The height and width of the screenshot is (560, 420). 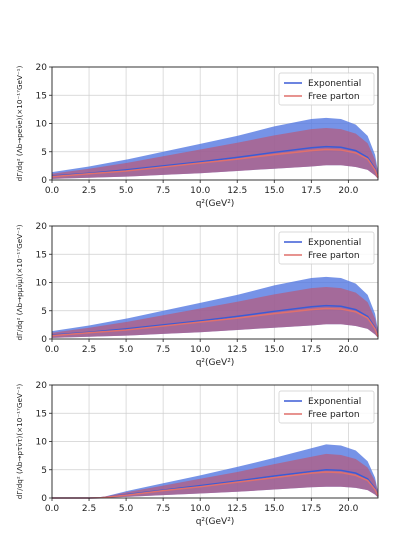 What do you see at coordinates (19, 123) in the screenshot?
I see `y-axis-label: dΓ/dq² (Λb→peν̄e)(×10⁻¹⁷GeV⁻¹)` at bounding box center [19, 123].